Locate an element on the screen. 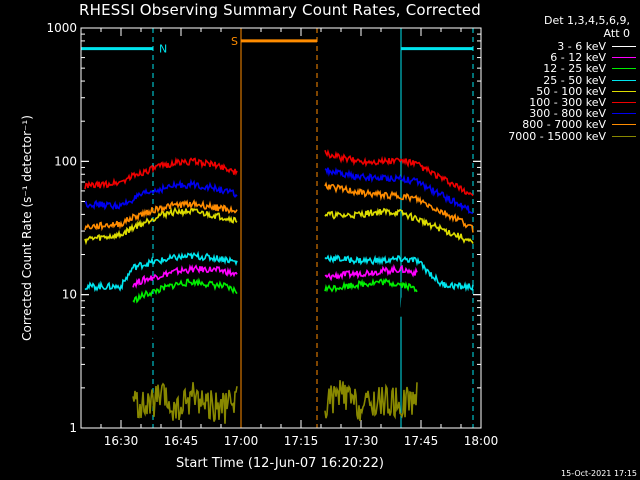  detector-info: Det 1,3,4,5,6,9, Att 0 is located at coordinates (587, 27).